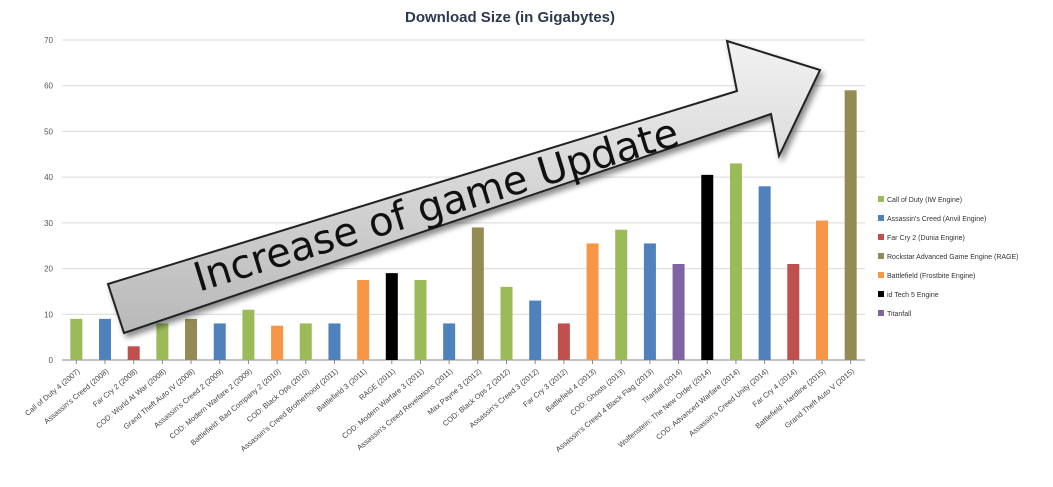 This screenshot has width=1053, height=487. I want to click on x-tick-label: Battlefield 4 (2013), so click(571, 390).